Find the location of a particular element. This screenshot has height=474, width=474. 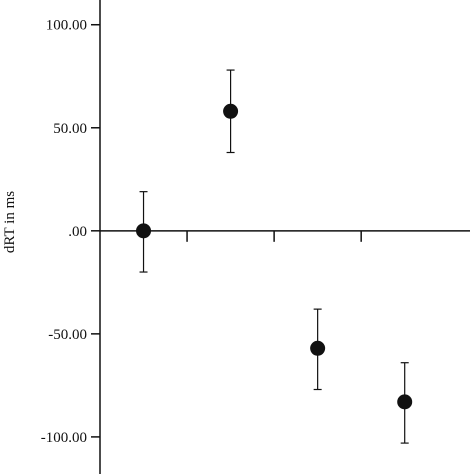

y-tick-label: .00 is located at coordinates (77, 232).